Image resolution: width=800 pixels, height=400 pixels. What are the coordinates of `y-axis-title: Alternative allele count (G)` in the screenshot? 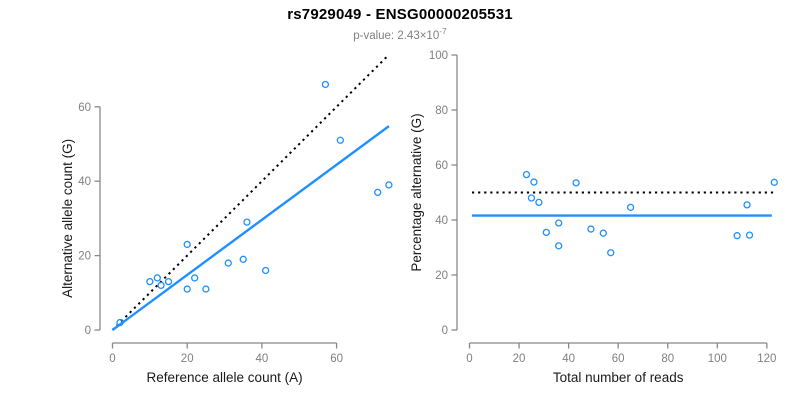 It's located at (67, 218).